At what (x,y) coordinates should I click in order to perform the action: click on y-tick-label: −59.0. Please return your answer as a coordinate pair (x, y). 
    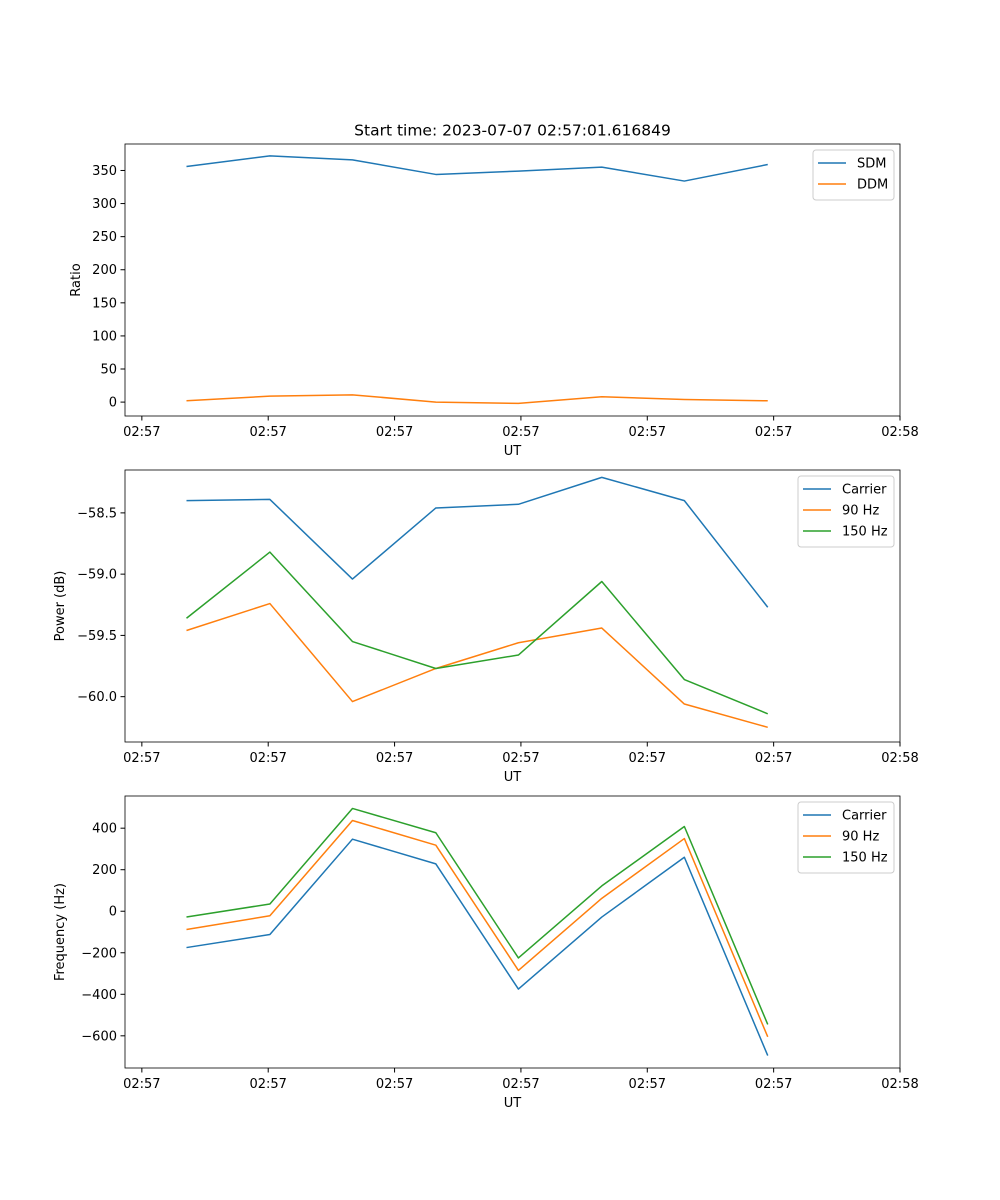
    Looking at the image, I should click on (97, 575).